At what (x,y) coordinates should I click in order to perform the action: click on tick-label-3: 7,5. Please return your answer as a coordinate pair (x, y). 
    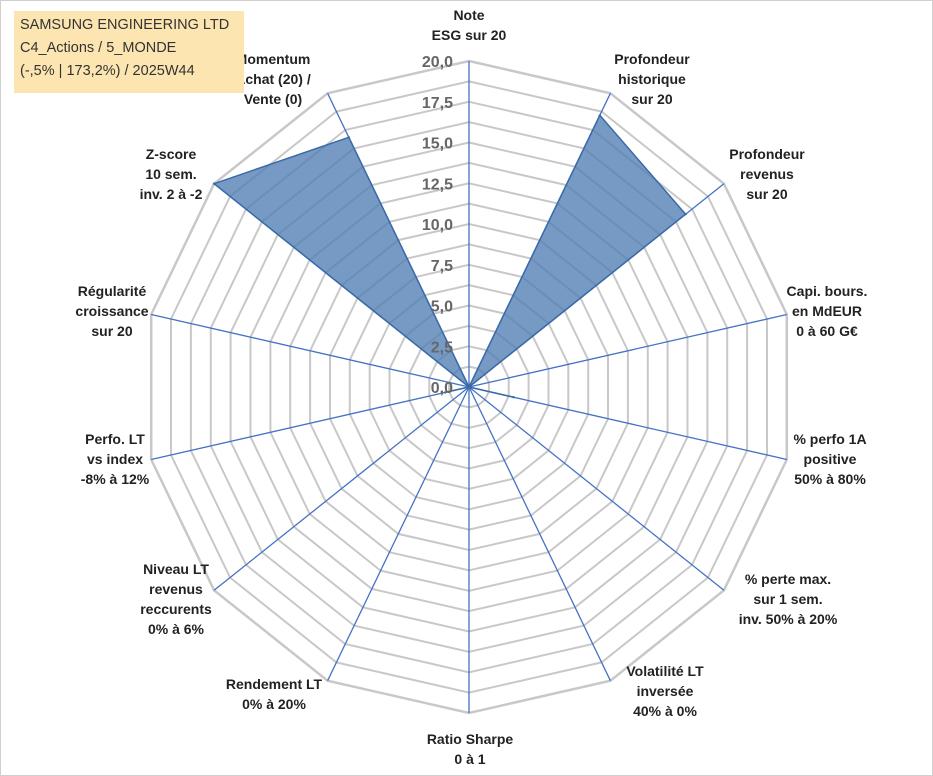
    Looking at the image, I should click on (442, 266).